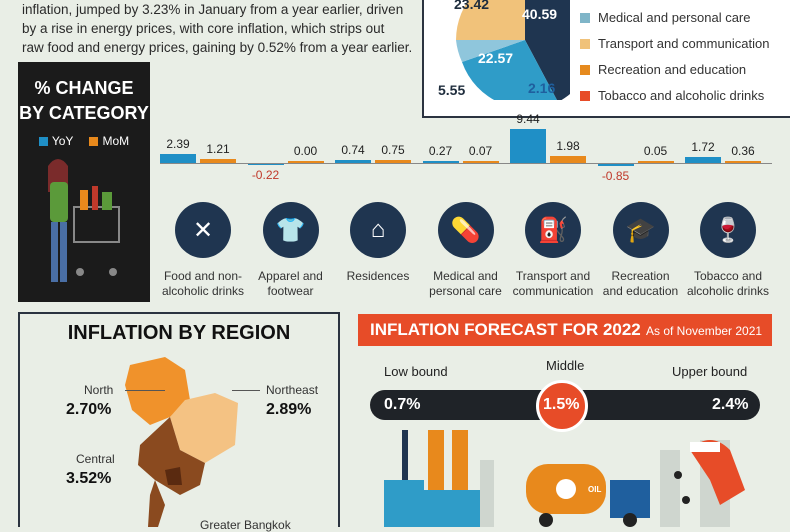 The image size is (790, 532). Describe the element at coordinates (89, 409) in the screenshot. I see `region-north-value: 2.70%` at that location.